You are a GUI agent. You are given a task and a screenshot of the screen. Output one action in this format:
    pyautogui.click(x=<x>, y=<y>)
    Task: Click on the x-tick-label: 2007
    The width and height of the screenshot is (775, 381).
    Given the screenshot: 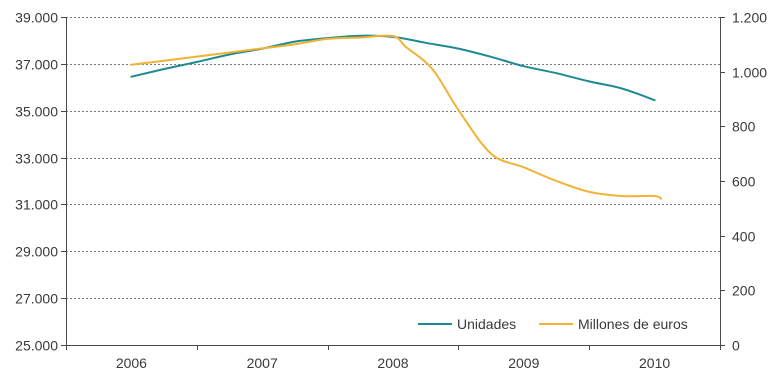 What is the action you would take?
    pyautogui.click(x=262, y=363)
    